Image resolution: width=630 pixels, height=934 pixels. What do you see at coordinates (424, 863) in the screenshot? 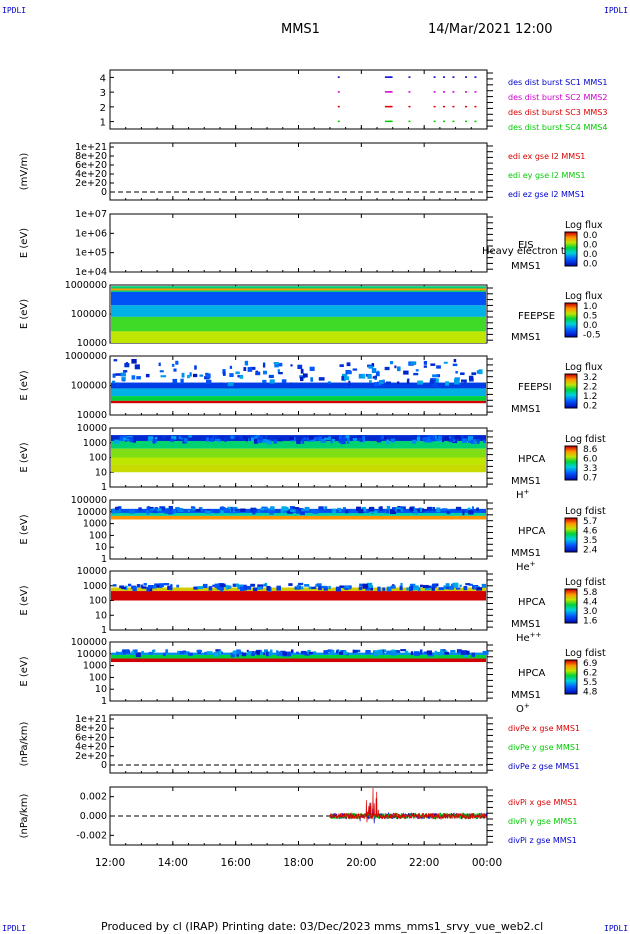
I see `time-axis-label: 22:00` at bounding box center [424, 863].